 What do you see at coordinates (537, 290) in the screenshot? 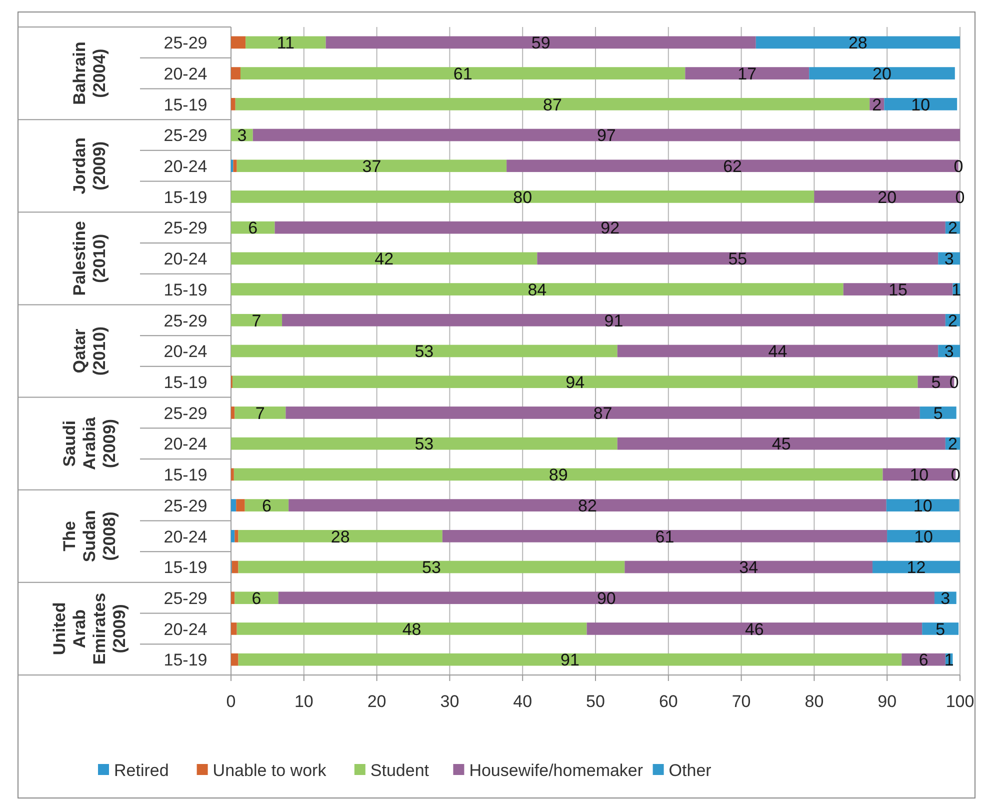
I see `data-label: 84` at bounding box center [537, 290].